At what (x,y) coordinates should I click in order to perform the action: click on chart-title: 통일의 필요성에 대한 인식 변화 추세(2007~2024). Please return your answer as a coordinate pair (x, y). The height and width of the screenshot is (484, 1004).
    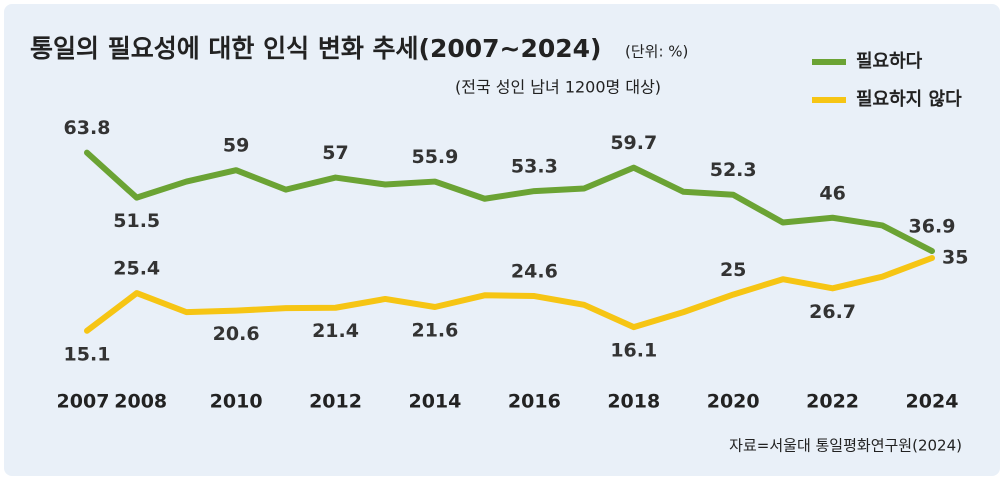
    Looking at the image, I should click on (315, 48).